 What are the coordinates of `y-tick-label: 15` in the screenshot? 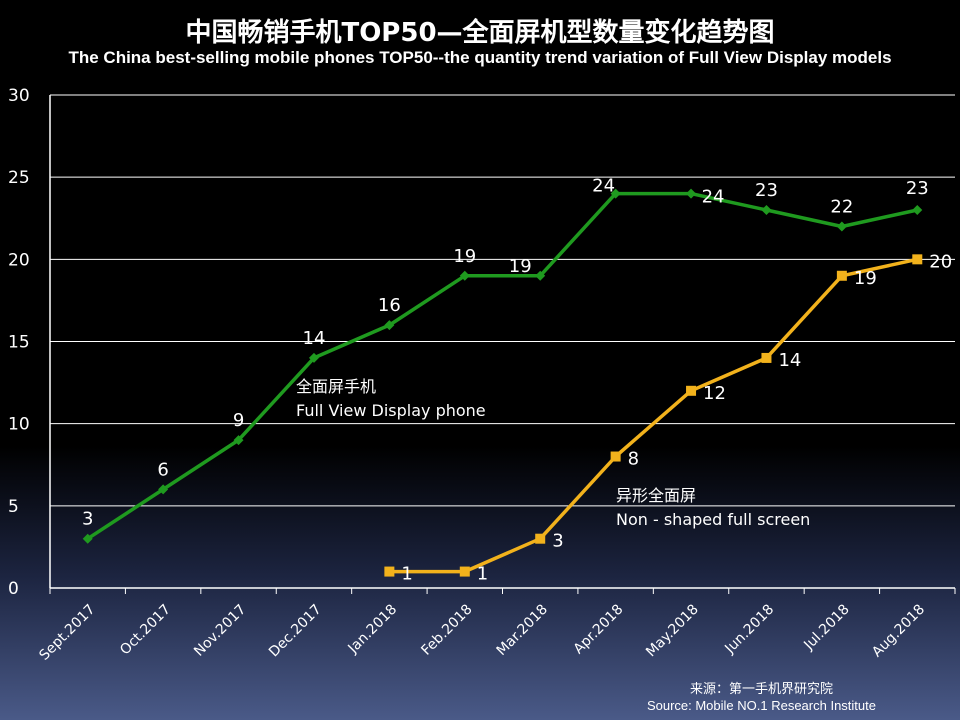 It's located at (19, 343).